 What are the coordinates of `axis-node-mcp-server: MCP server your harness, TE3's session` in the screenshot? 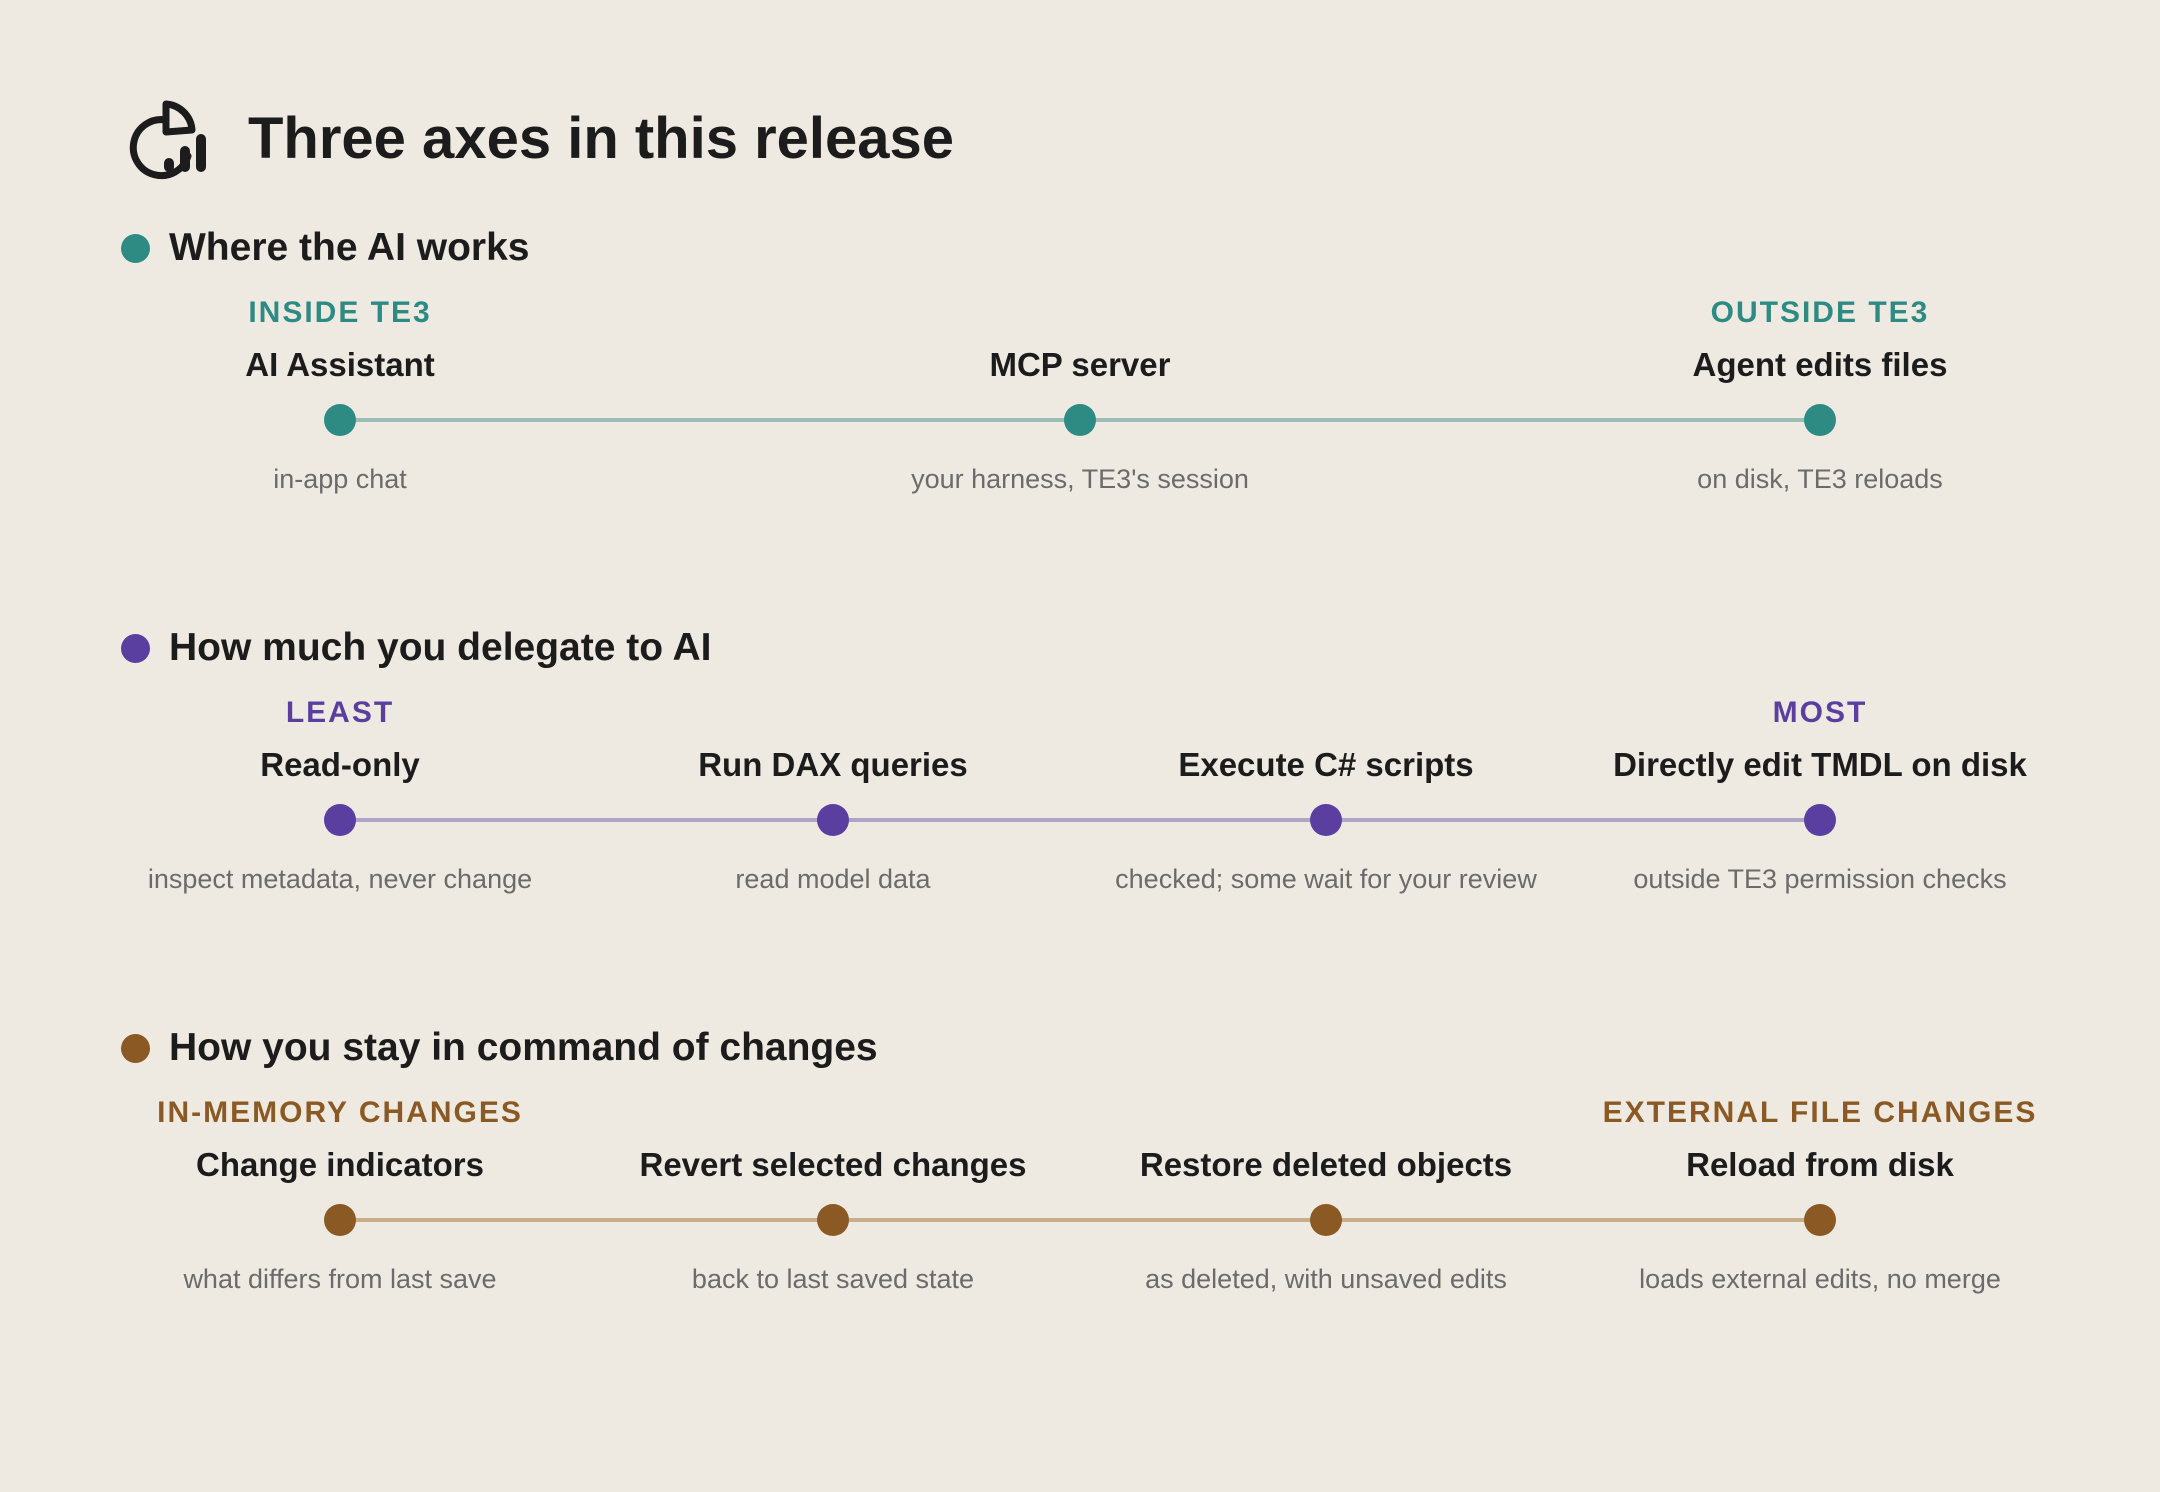 It's located at (1080, 368).